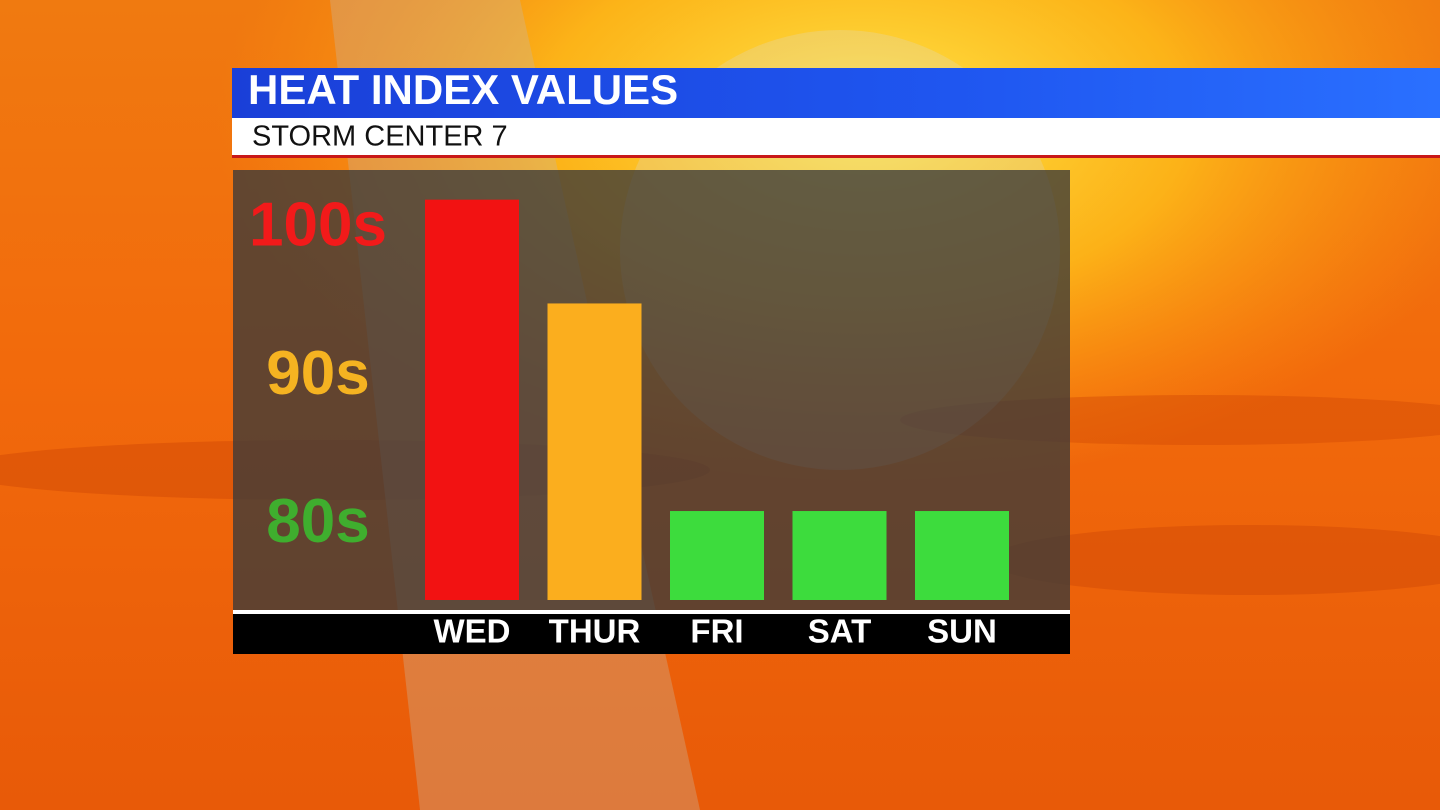  What do you see at coordinates (651, 612) in the screenshot?
I see `baseline` at bounding box center [651, 612].